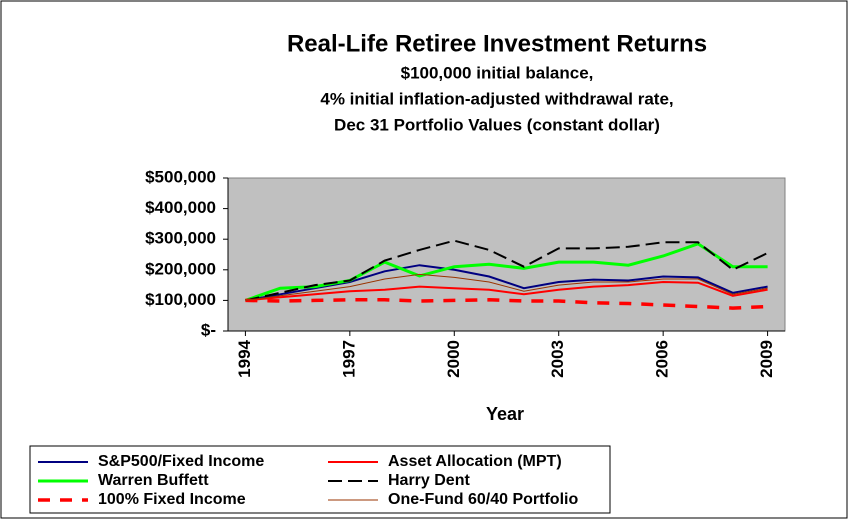  I want to click on legend-label: Warren Buffett, so click(153, 480).